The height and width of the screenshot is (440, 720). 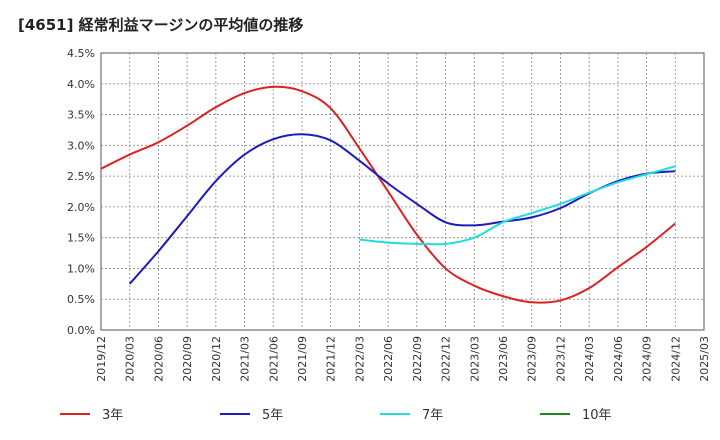 What do you see at coordinates (81, 207) in the screenshot?
I see `y-tick-label: 2.0%` at bounding box center [81, 207].